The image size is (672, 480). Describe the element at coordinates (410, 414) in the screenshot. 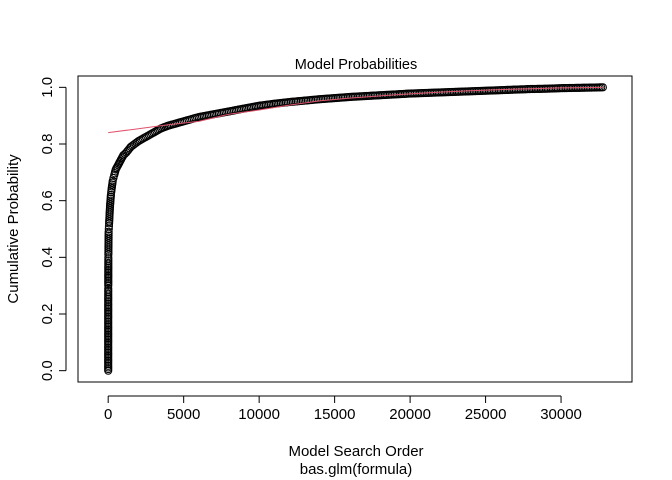

I see `x-tick-label: 20000` at that location.